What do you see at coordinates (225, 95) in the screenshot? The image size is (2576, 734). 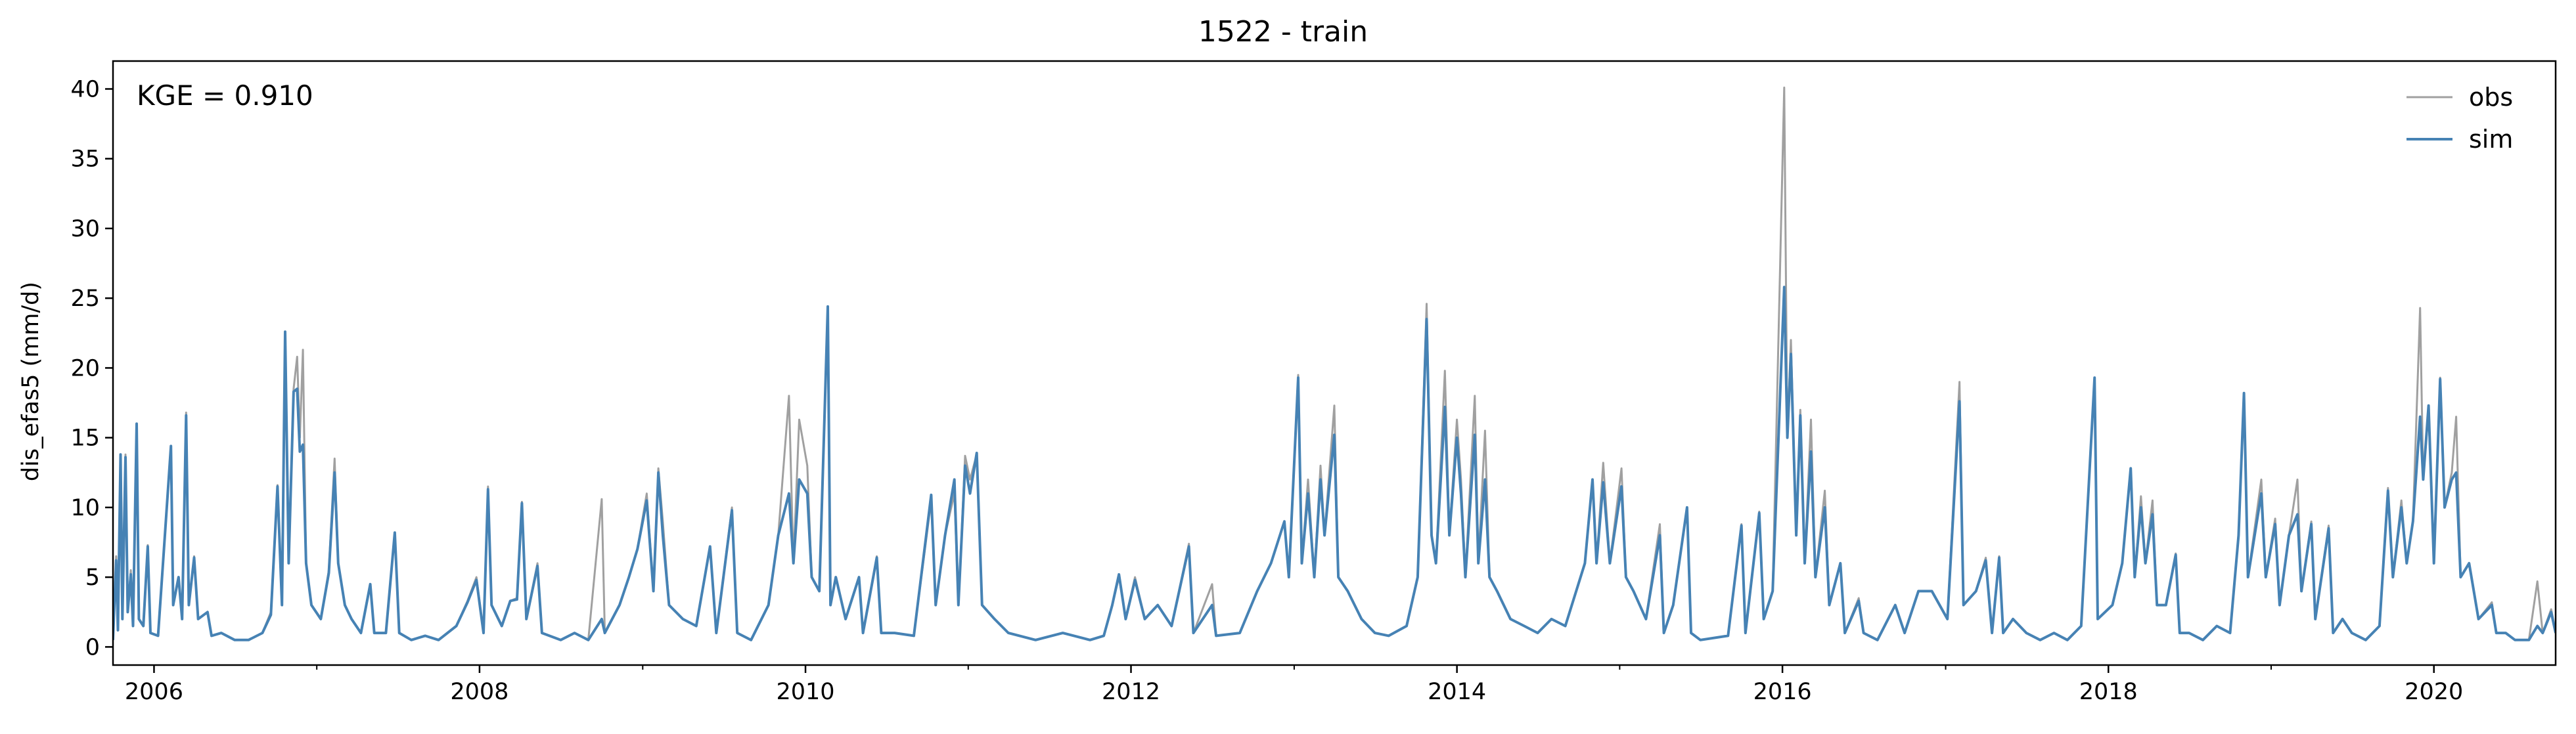 I see `kge-annotation: KGE = 0.910` at bounding box center [225, 95].